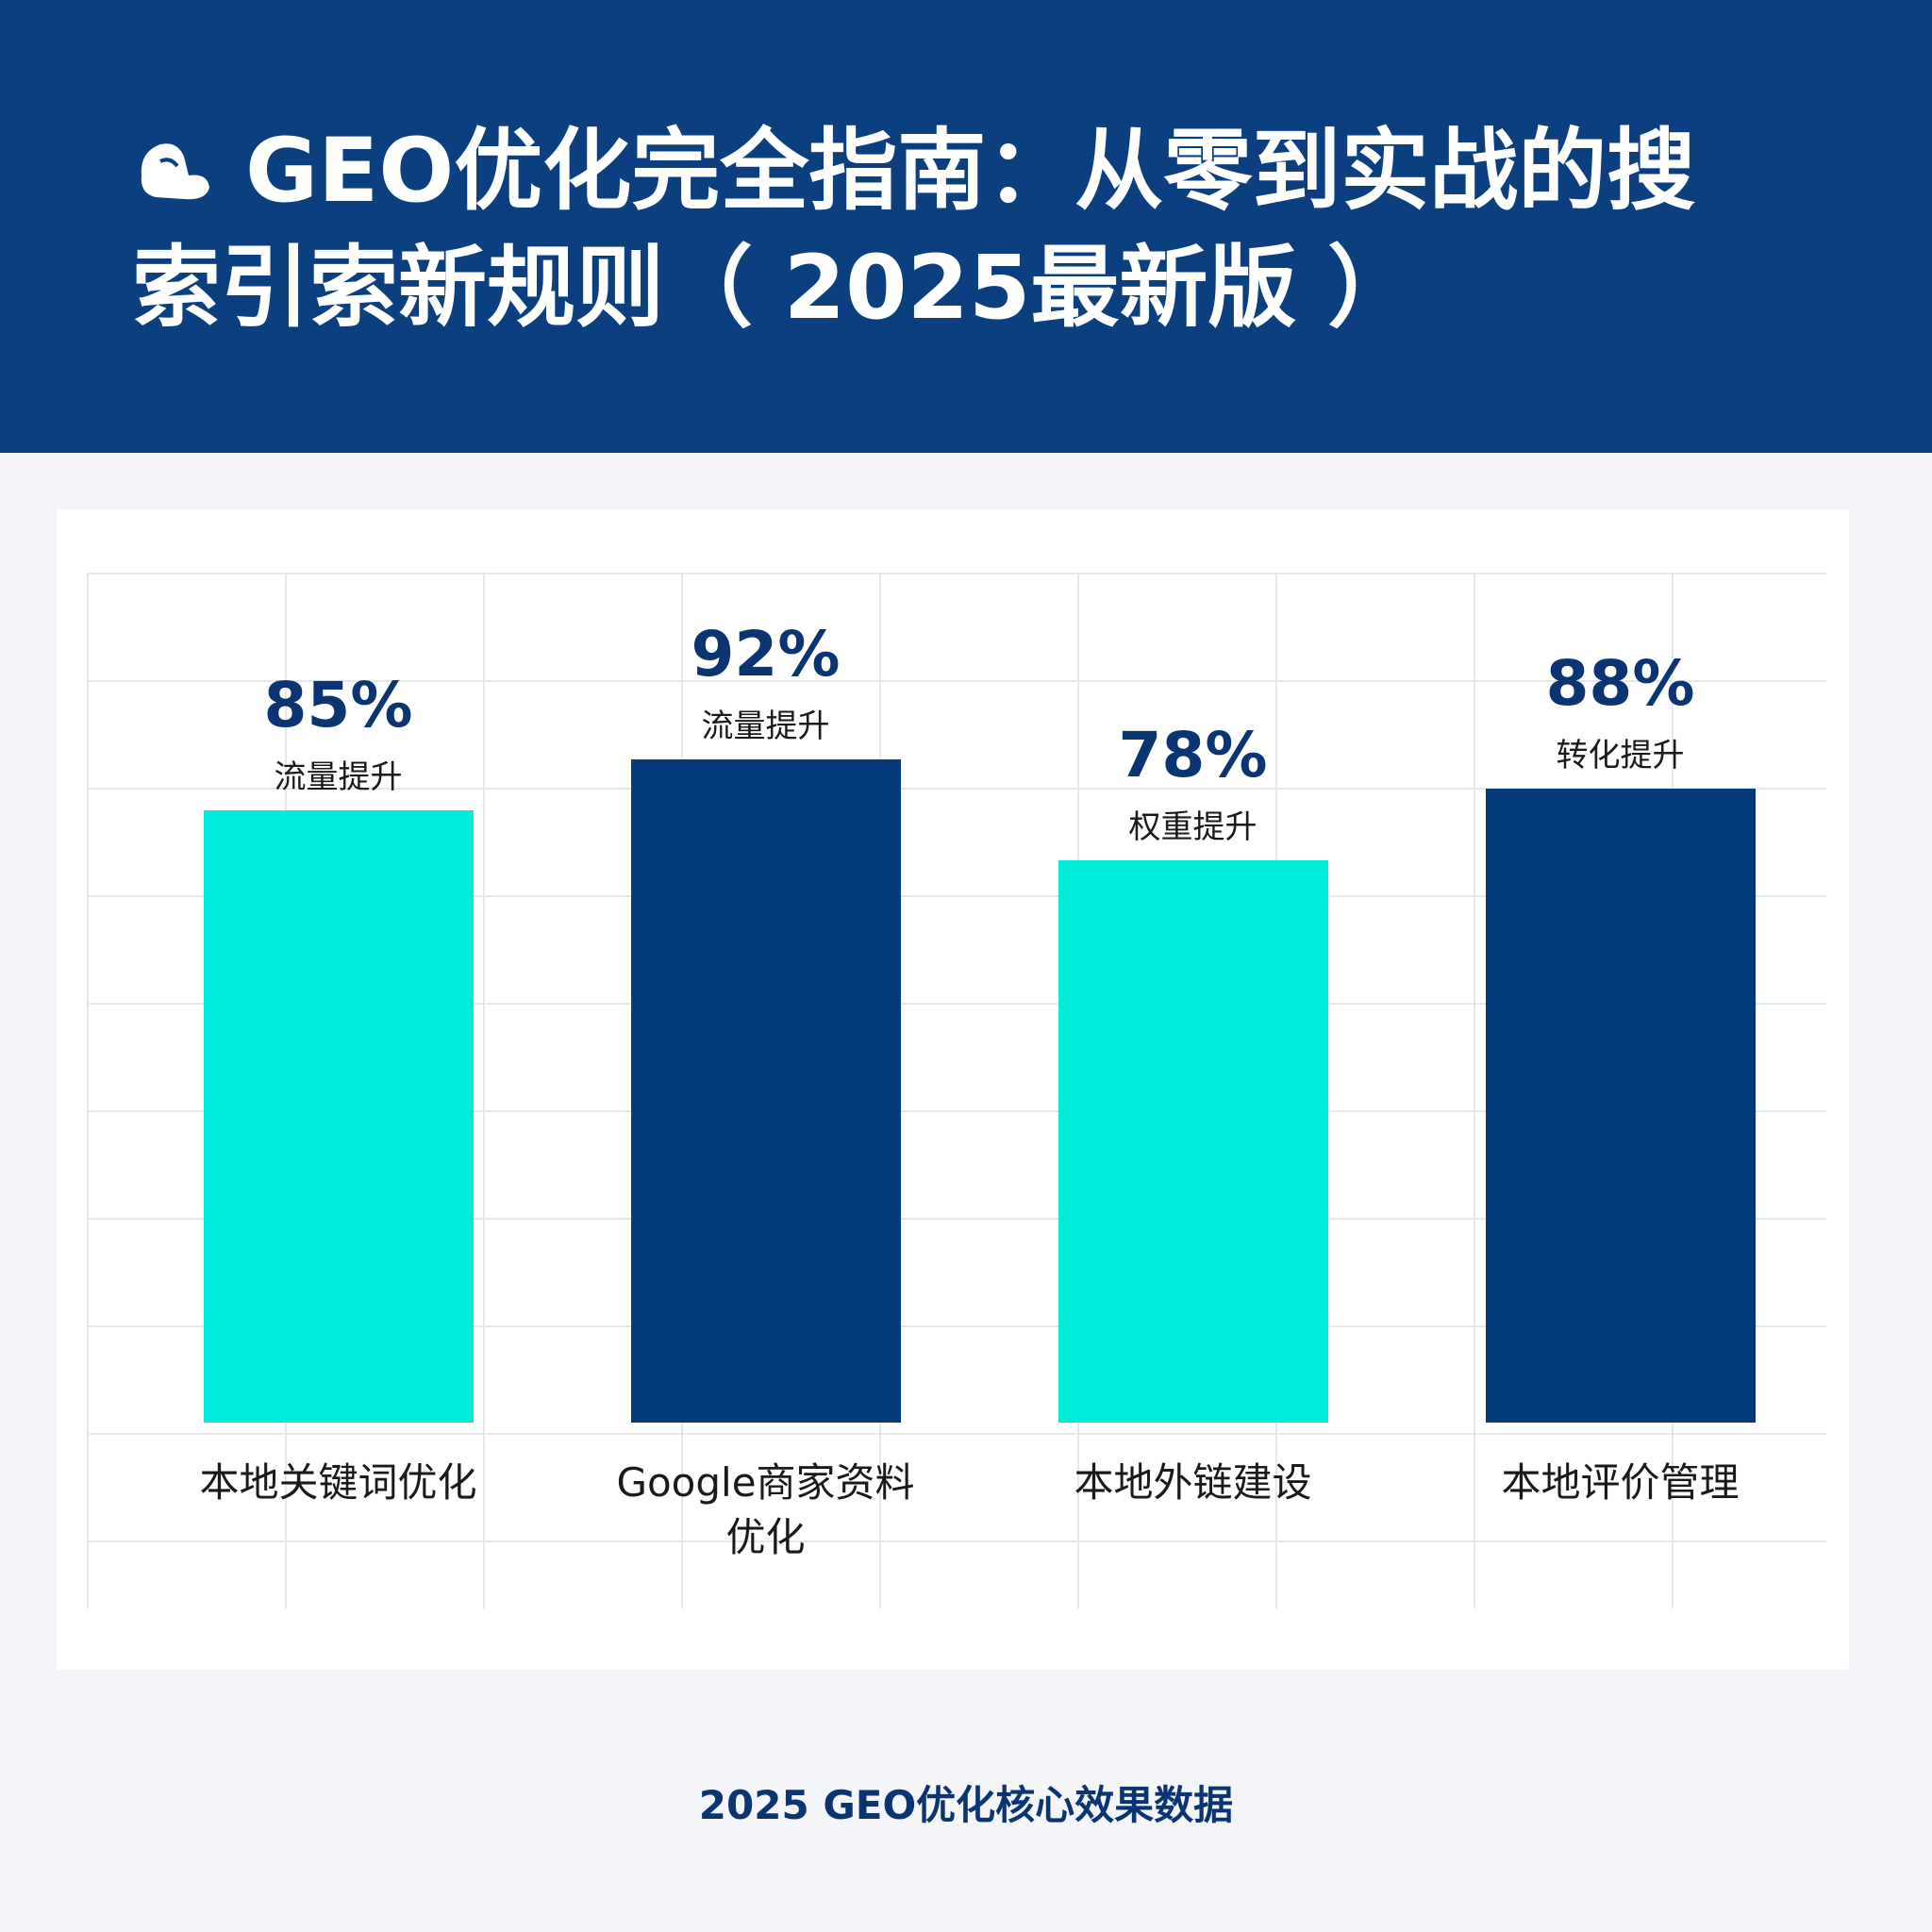 This screenshot has width=1932, height=1932. I want to click on caption: 2025 GEO优化核心效果数据, so click(966, 1805).